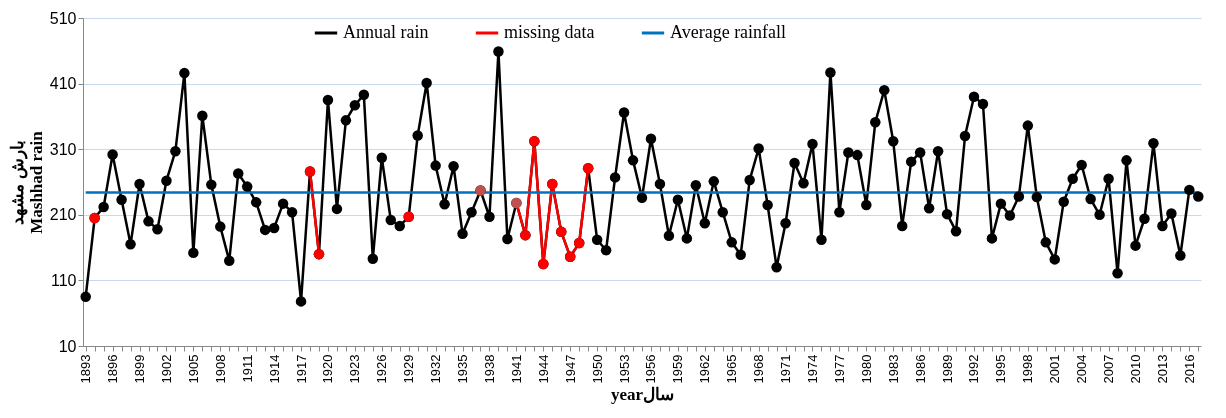 The height and width of the screenshot is (418, 1226). What do you see at coordinates (1135, 369) in the screenshot?
I see `x-tick-label: 2010` at bounding box center [1135, 369].